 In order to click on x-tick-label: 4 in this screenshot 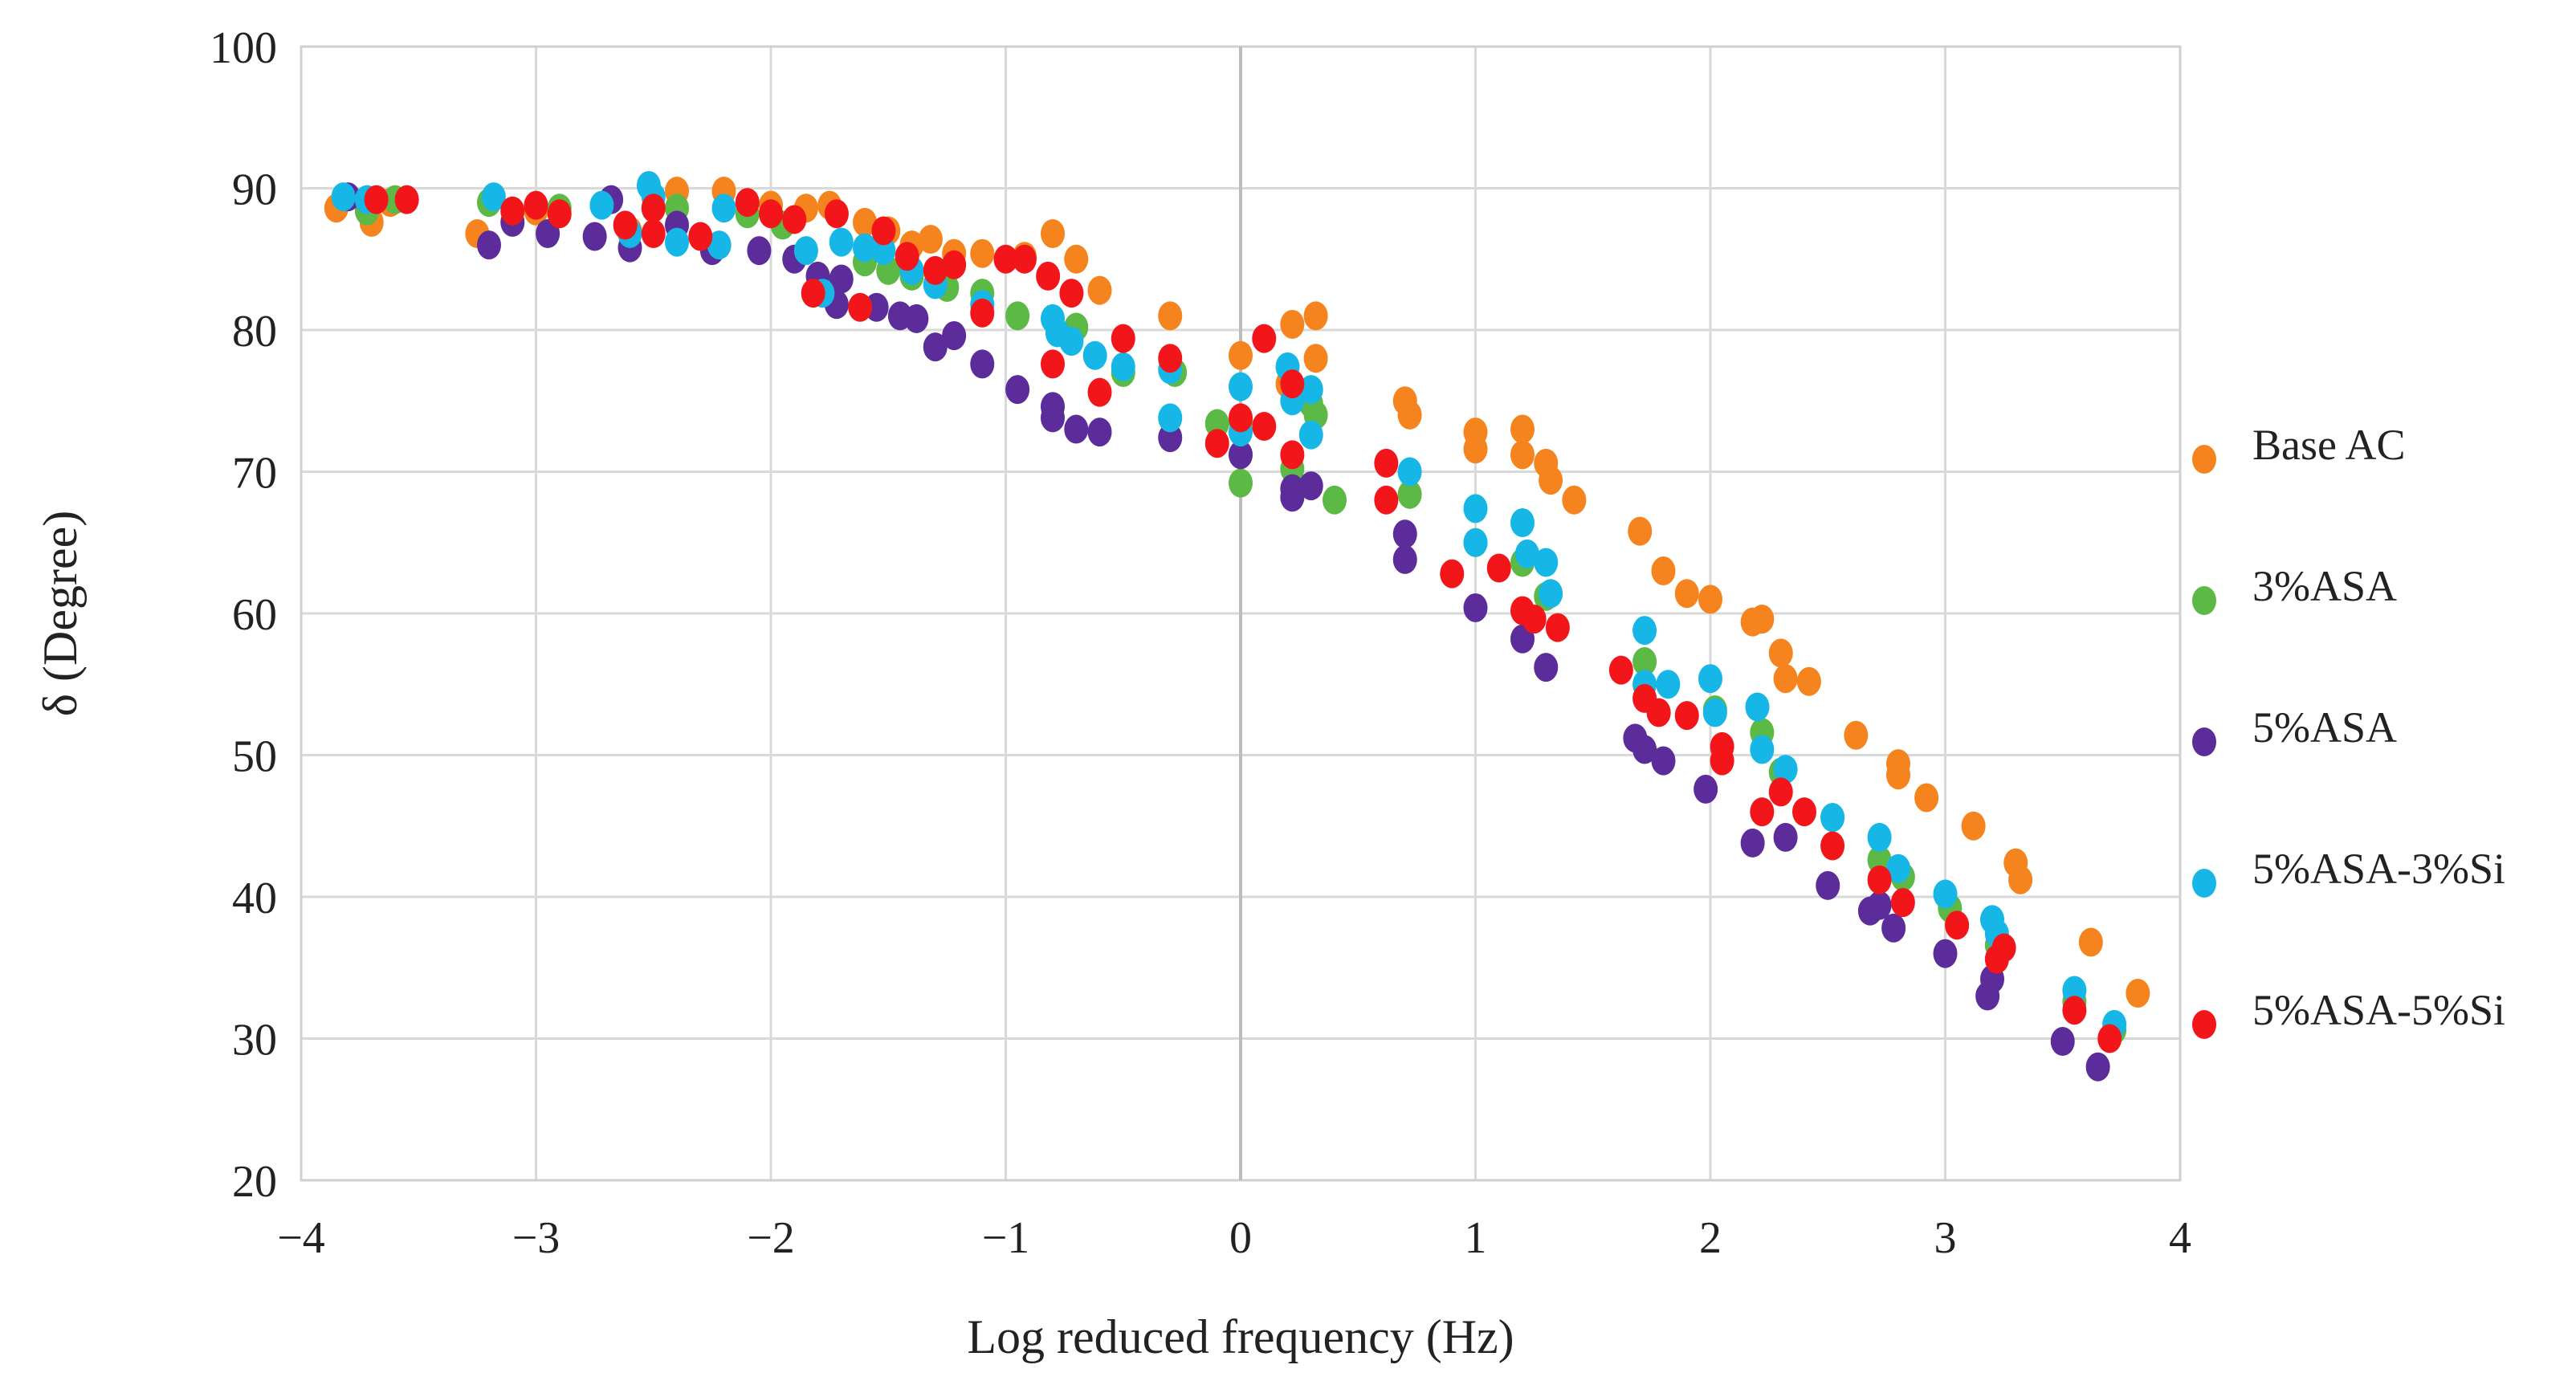, I will do `click(2180, 1238)`.